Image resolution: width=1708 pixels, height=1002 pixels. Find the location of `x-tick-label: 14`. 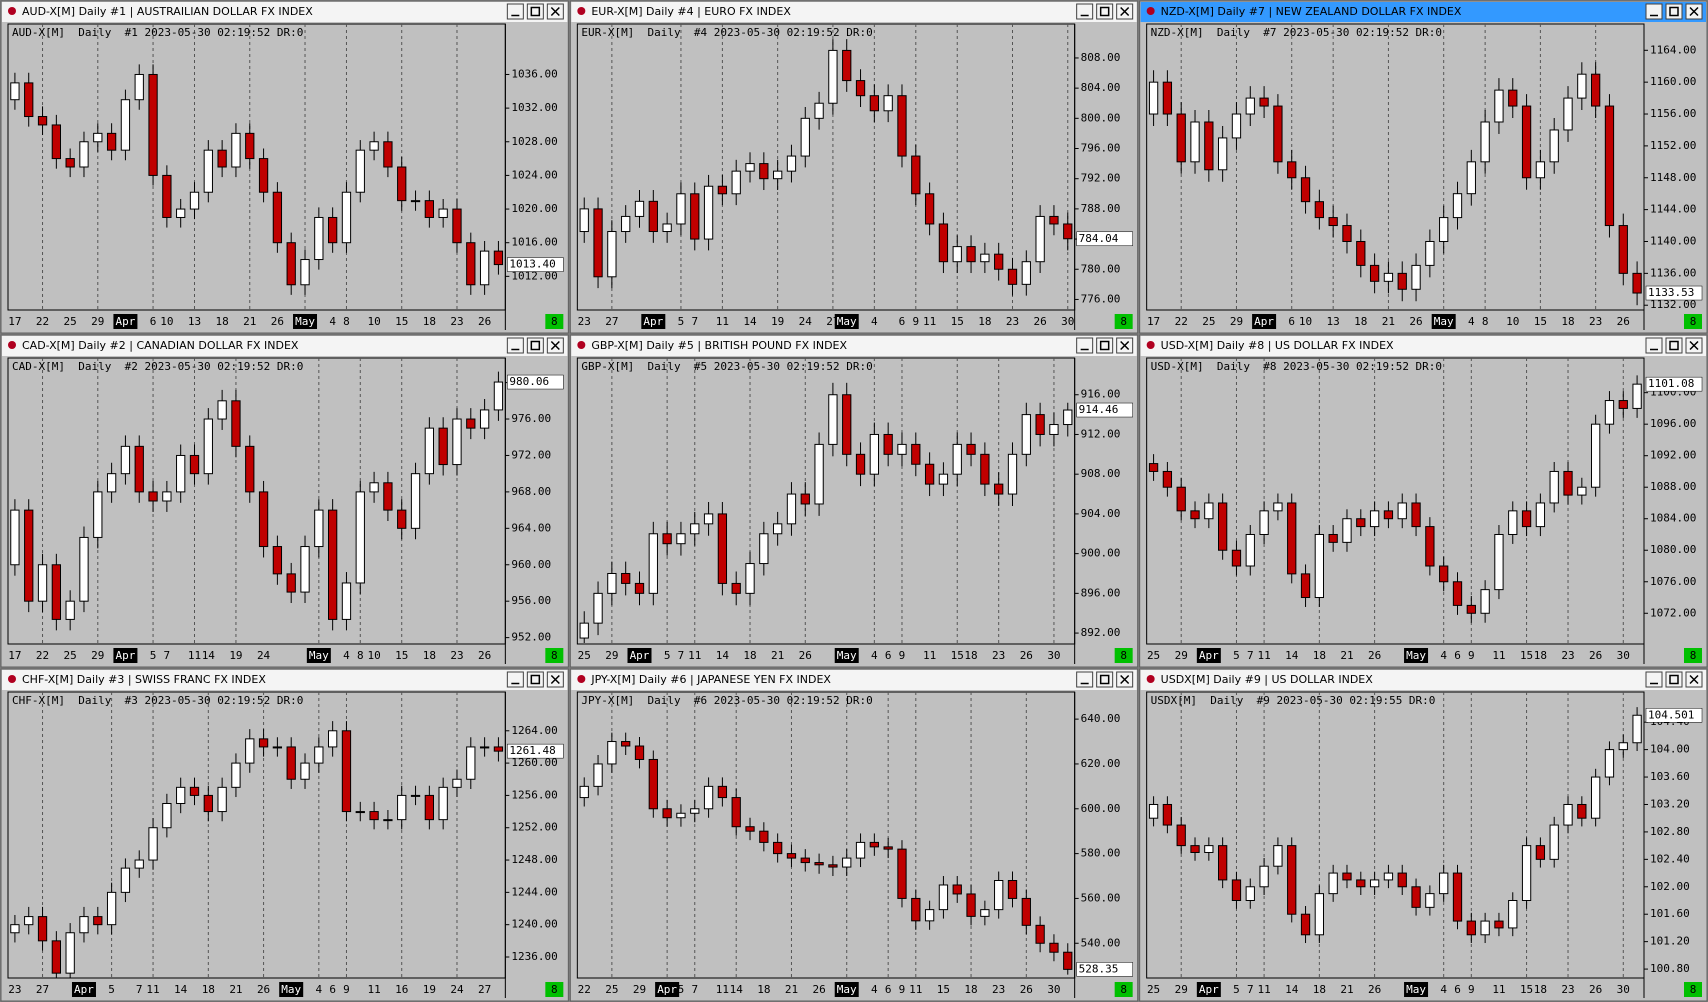

x-tick-label: 14 is located at coordinates (750, 321).